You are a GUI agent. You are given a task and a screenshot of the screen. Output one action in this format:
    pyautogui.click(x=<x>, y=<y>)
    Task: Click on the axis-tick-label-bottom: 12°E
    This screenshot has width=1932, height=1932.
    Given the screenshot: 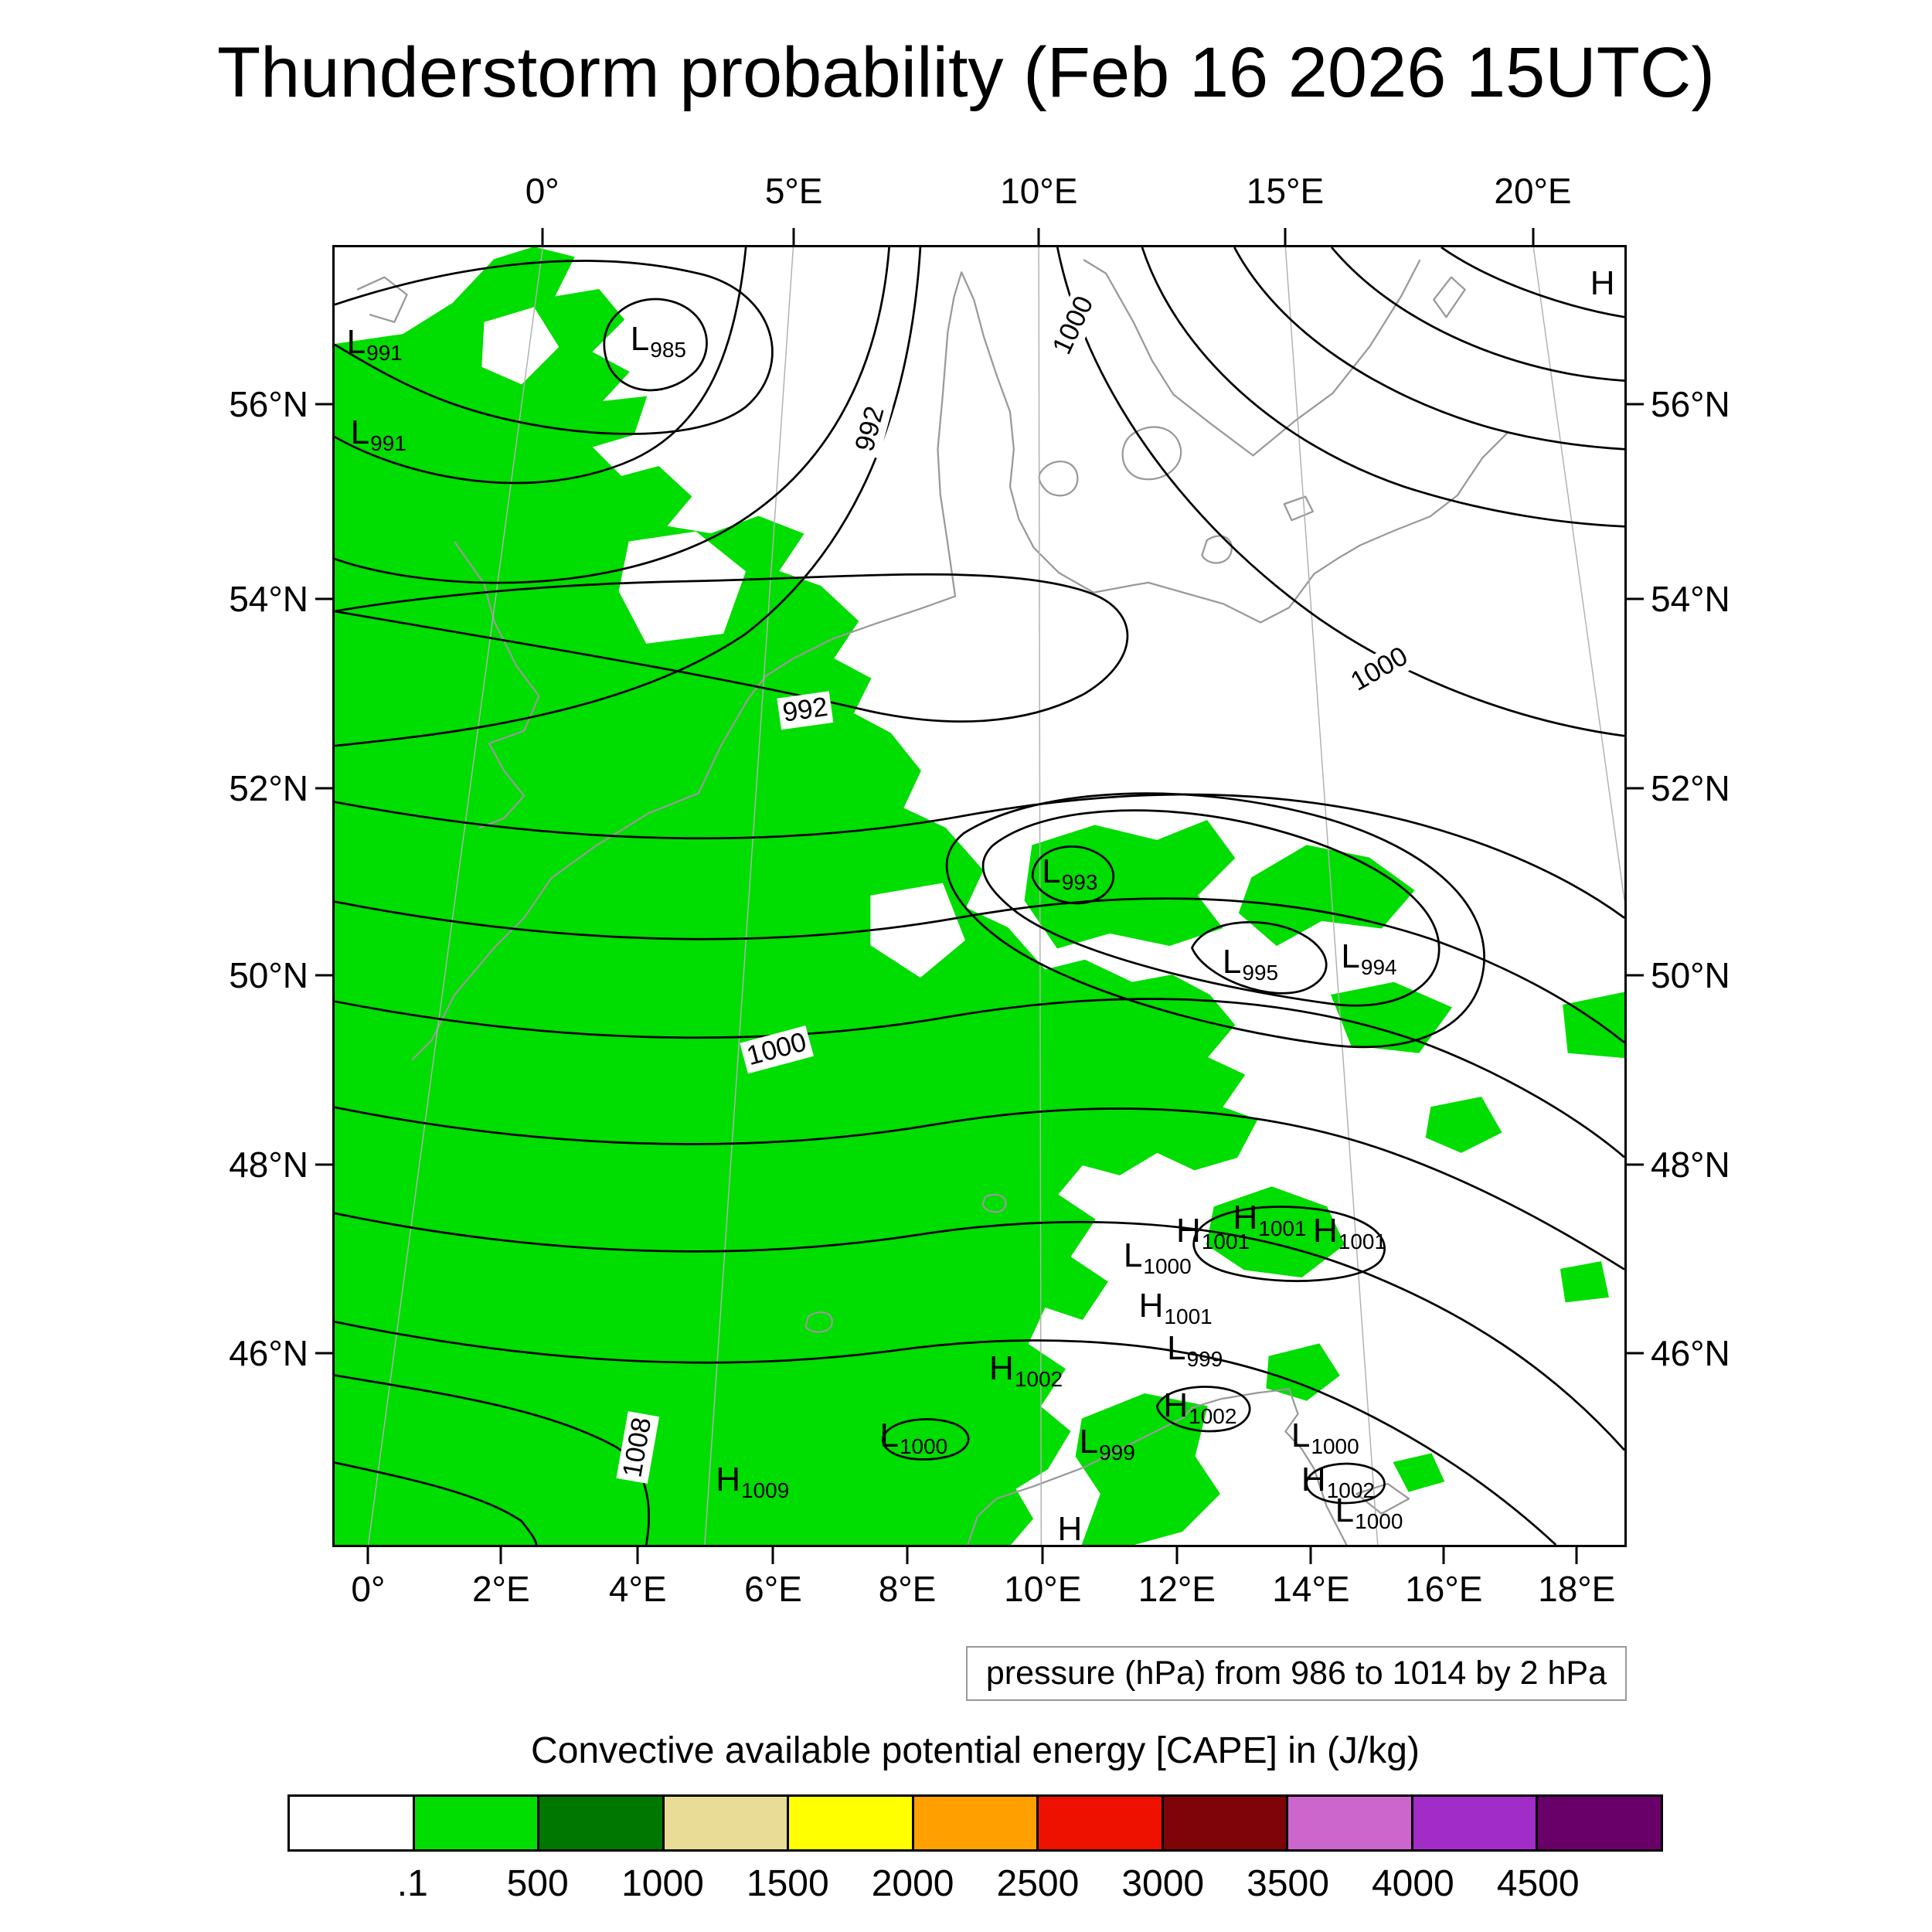 What is the action you would take?
    pyautogui.click(x=1177, y=1589)
    